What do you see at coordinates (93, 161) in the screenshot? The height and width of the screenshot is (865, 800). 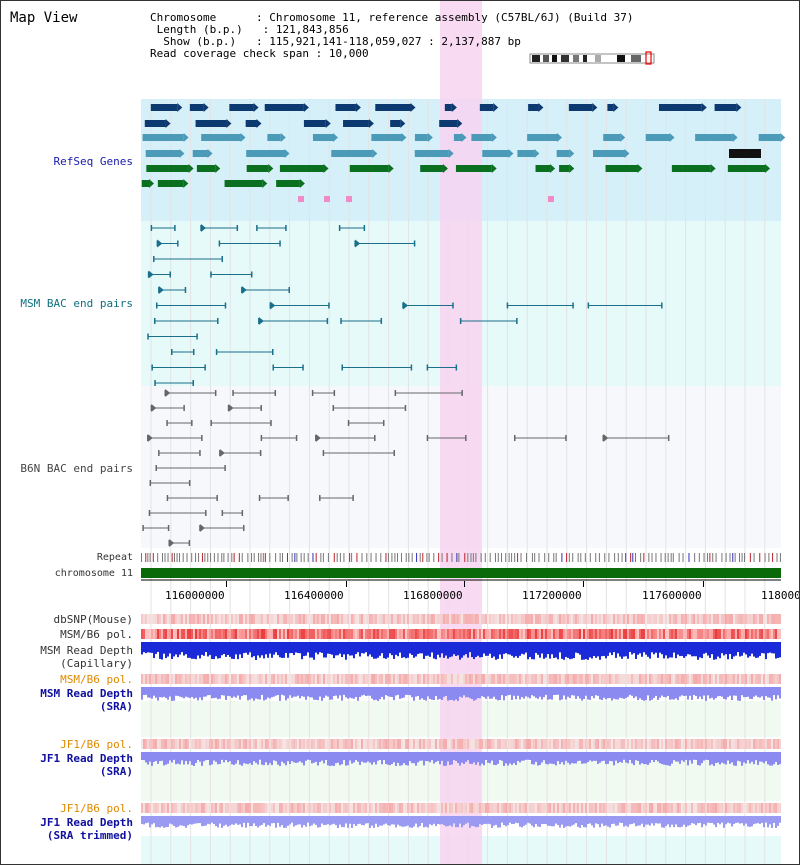 I see `track-label-refseq: RefSeq Genes` at bounding box center [93, 161].